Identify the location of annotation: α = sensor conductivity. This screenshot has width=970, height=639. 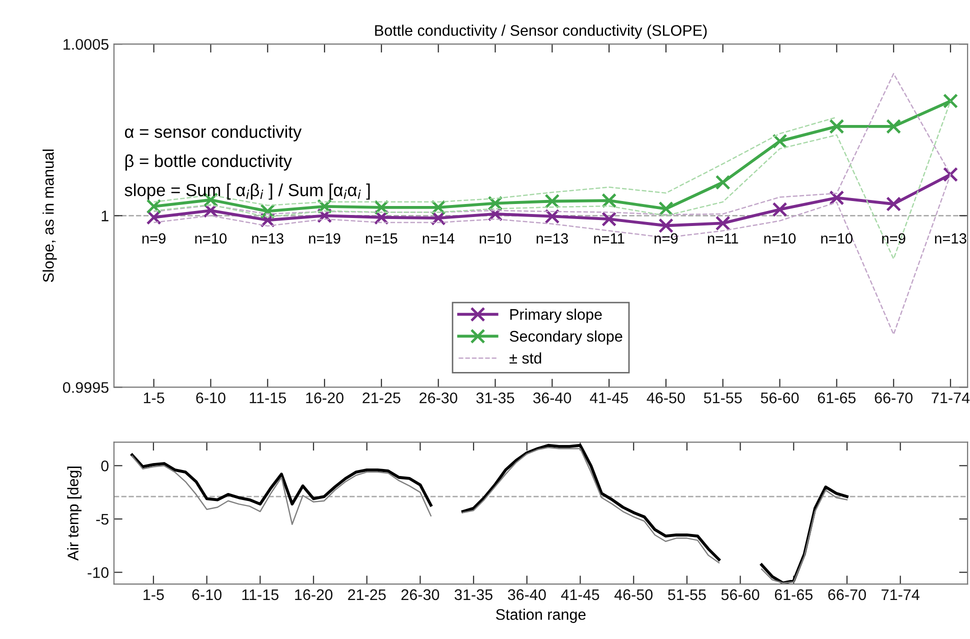
(213, 133).